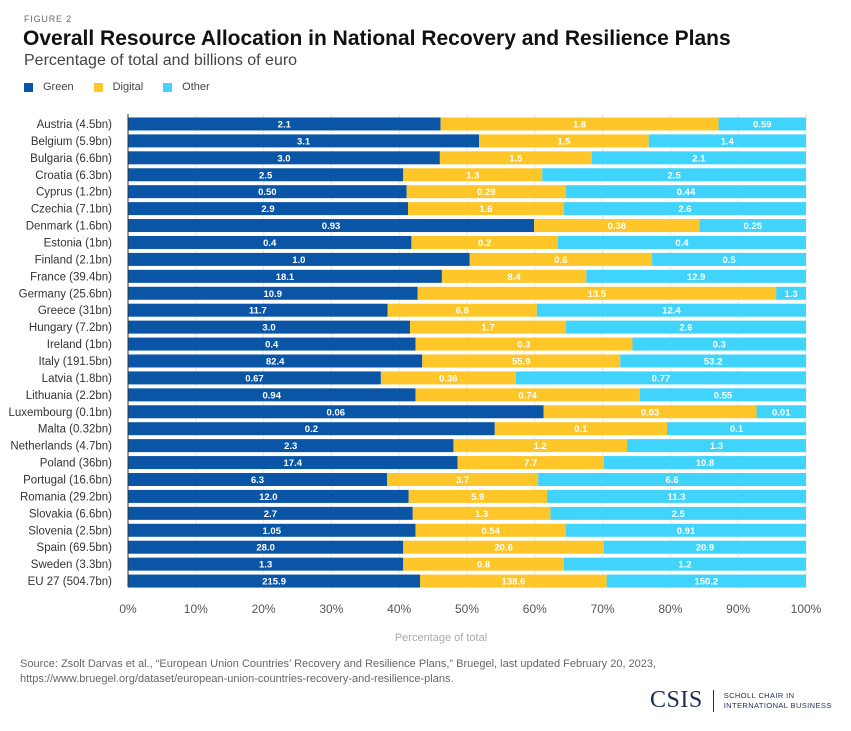  I want to click on data-label-green: 2.9, so click(267, 209).